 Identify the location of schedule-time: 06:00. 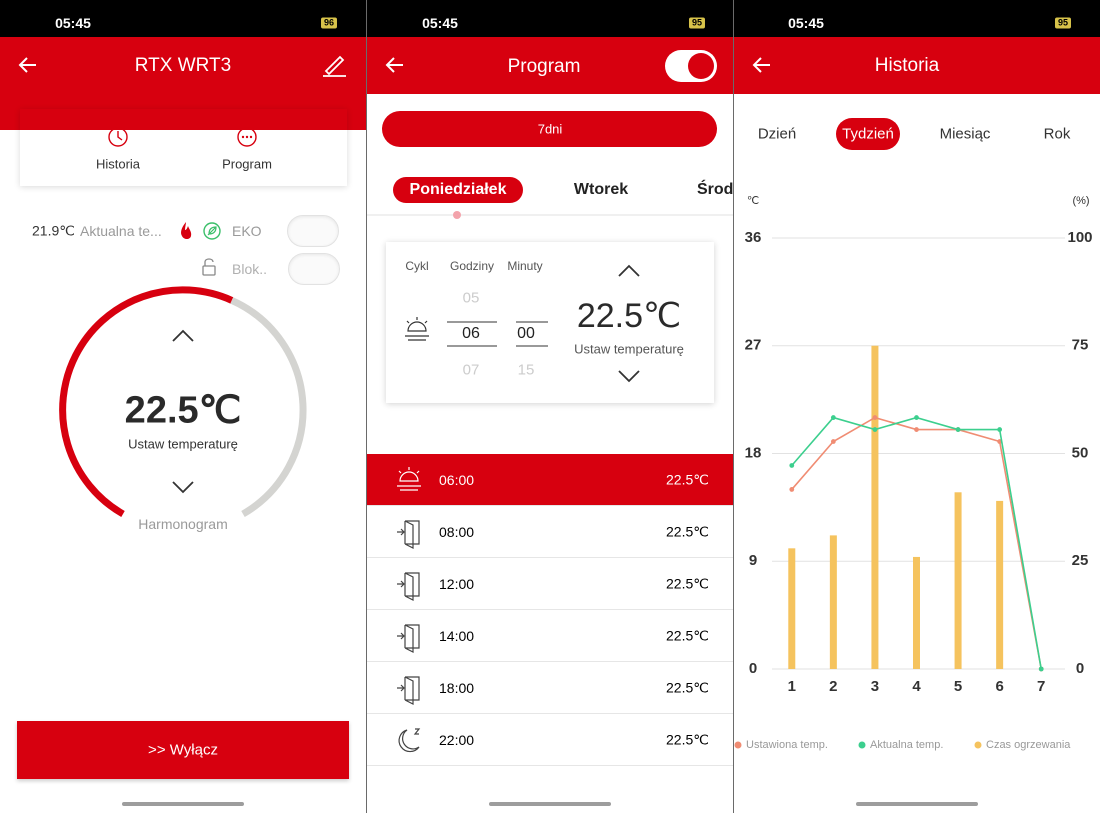
(457, 480).